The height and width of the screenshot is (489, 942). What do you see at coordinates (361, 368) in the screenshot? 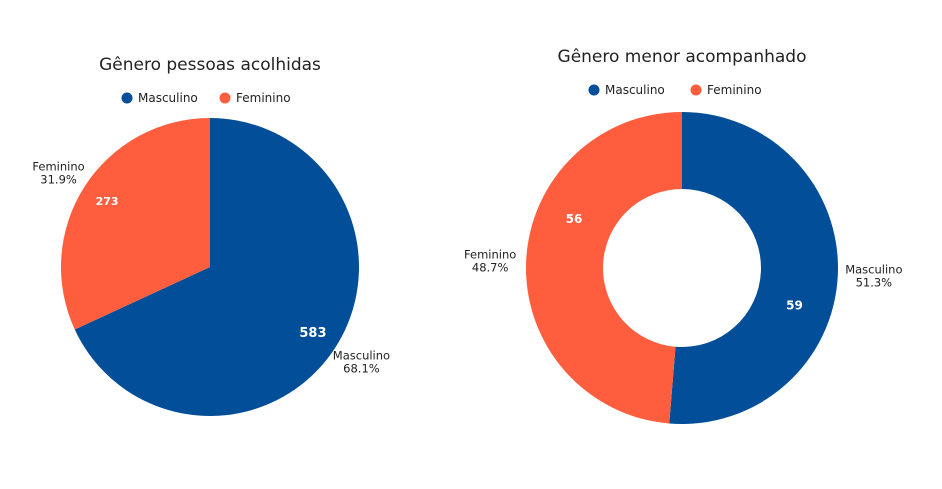
I see `slice-percent-label: 68.1%` at bounding box center [361, 368].